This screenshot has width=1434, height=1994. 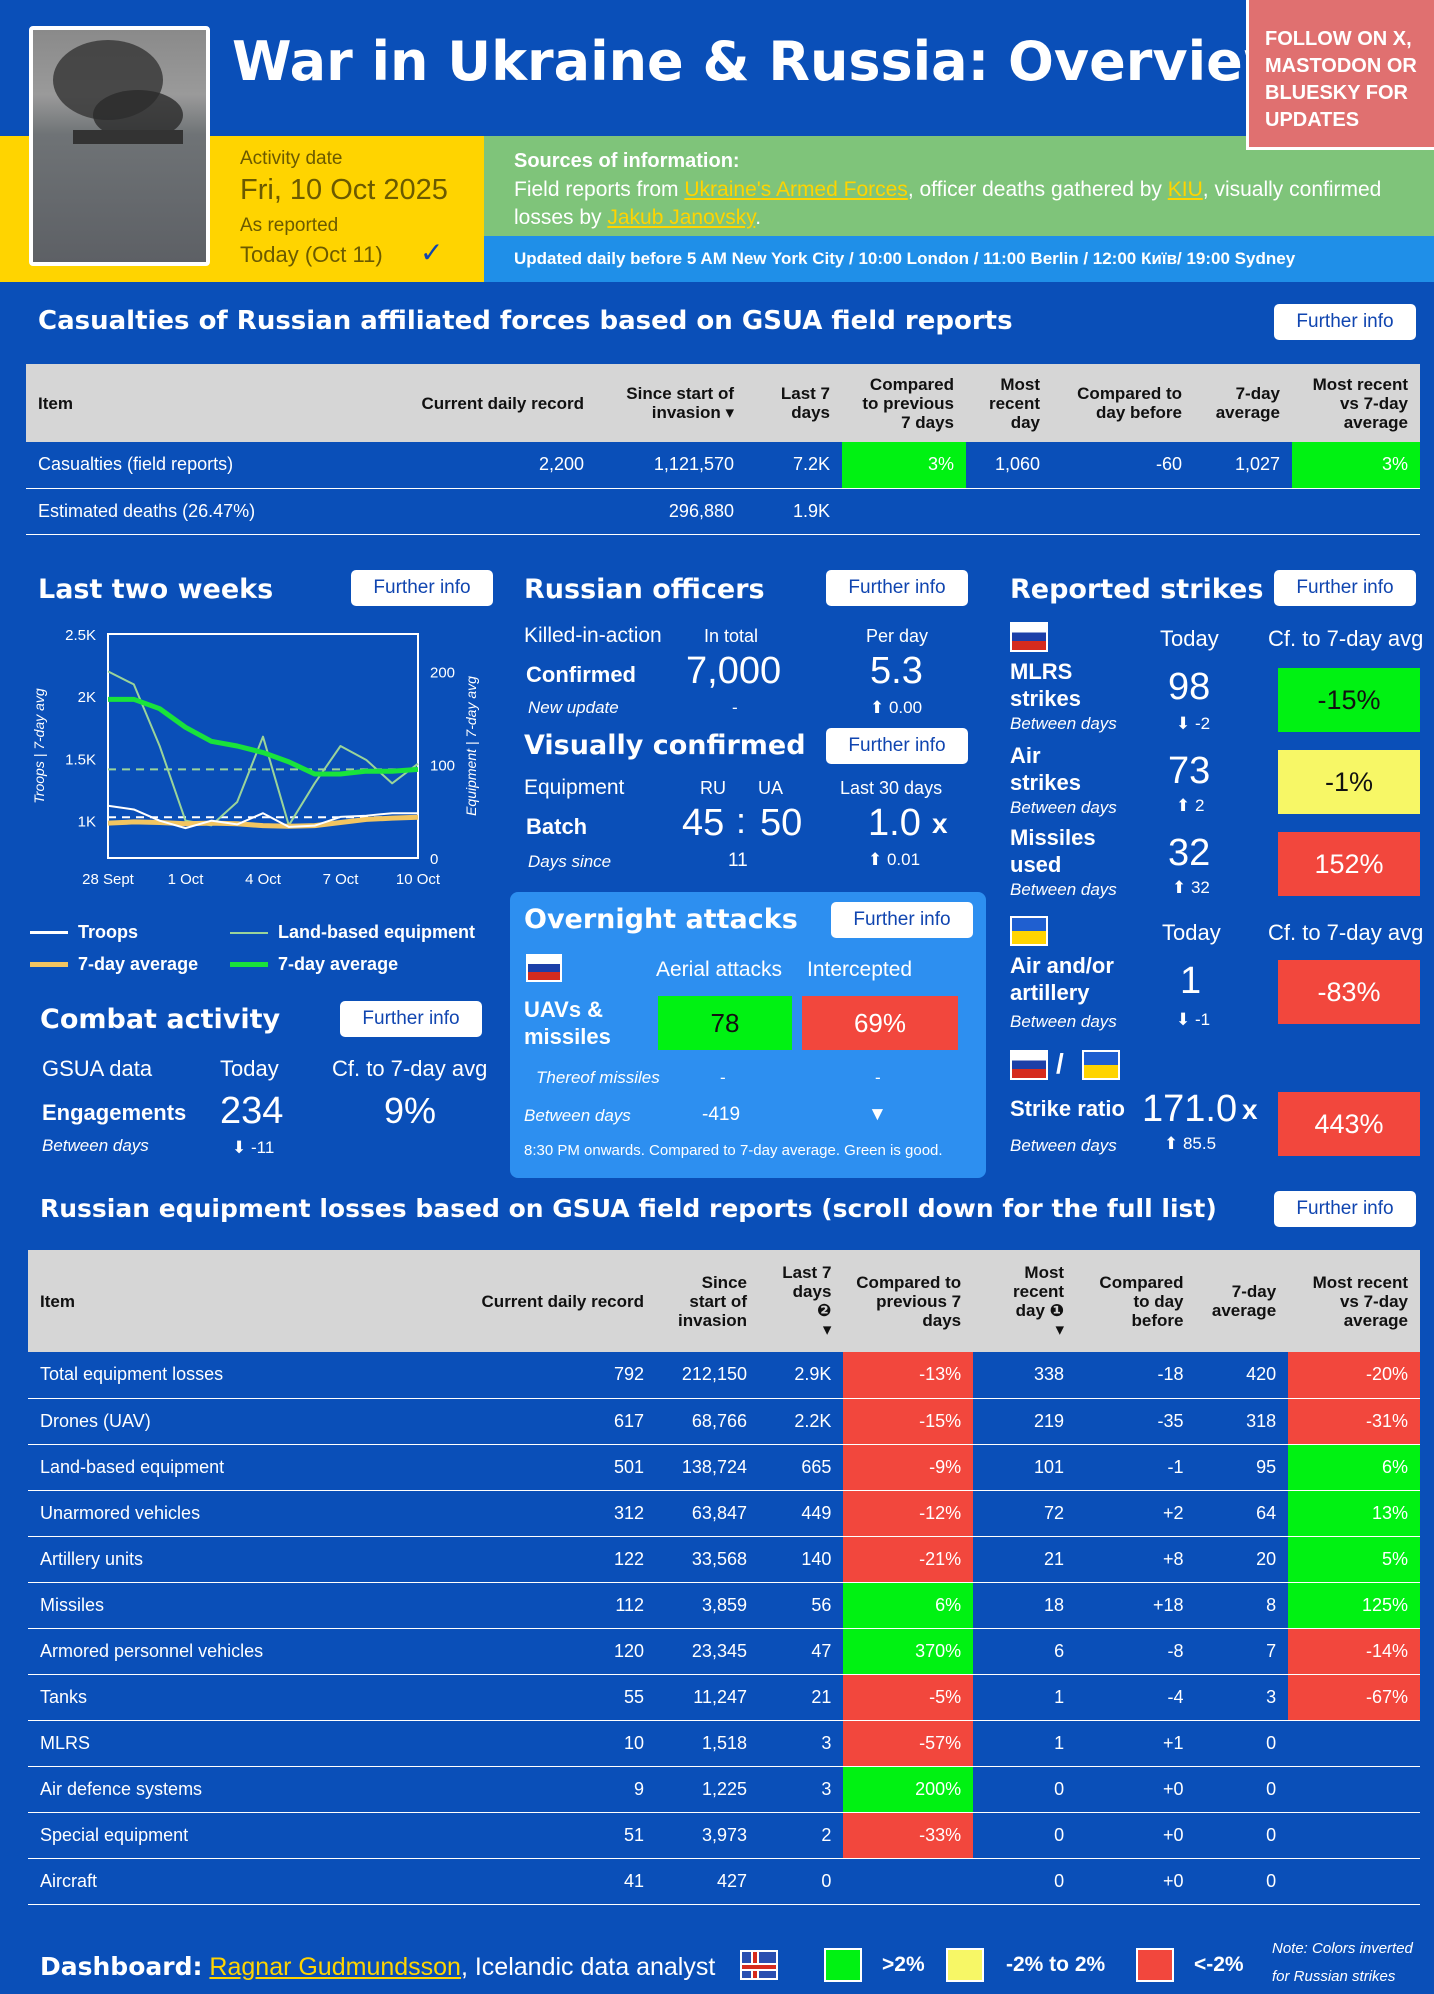 What do you see at coordinates (1190, 1143) in the screenshot?
I see `ratio-change: ⬆ 85.5` at bounding box center [1190, 1143].